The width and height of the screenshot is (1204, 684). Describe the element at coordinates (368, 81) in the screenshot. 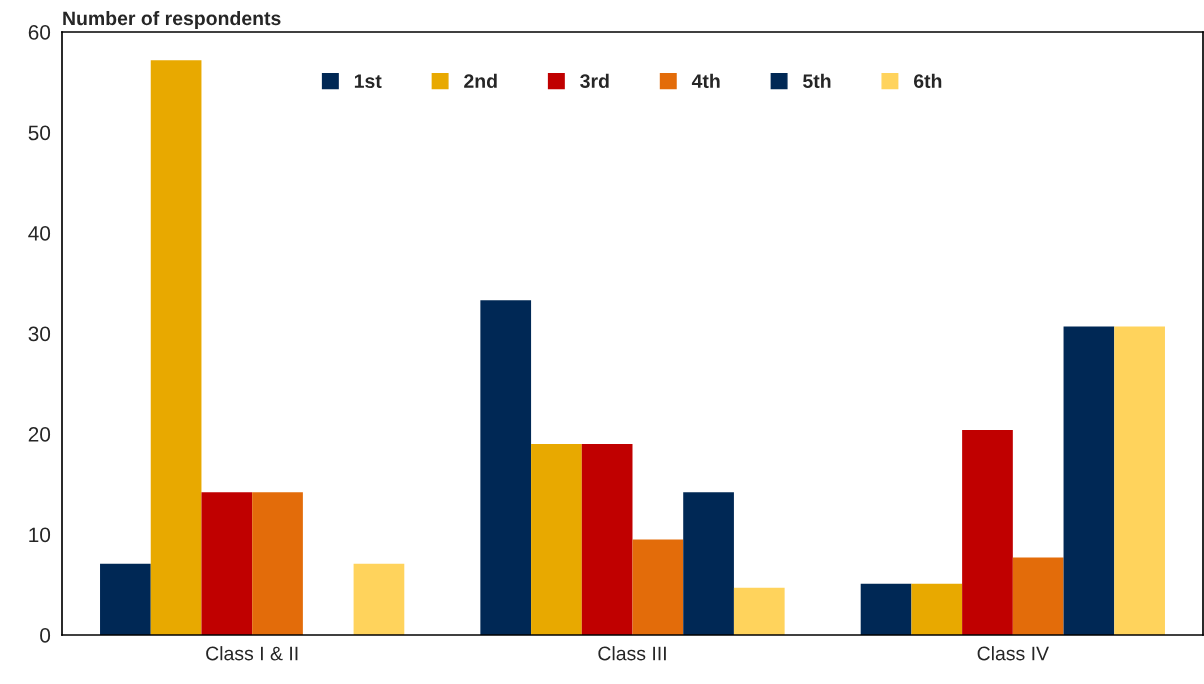

I see `legend-label: 1st` at that location.